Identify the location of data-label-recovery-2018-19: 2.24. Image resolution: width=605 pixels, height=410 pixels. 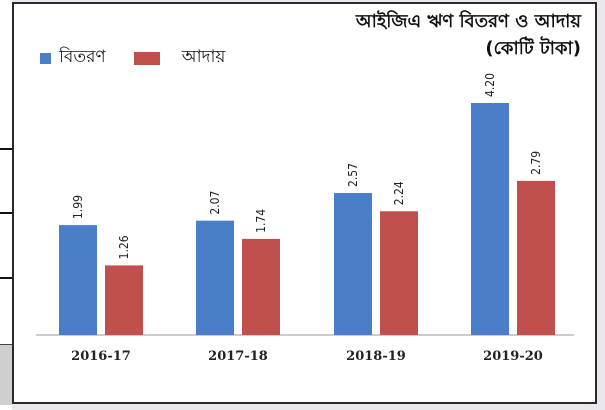
(399, 193).